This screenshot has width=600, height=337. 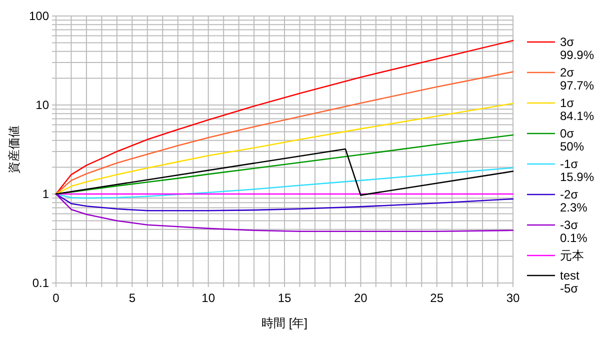 I want to click on x-tick-label: 0, so click(x=56, y=298).